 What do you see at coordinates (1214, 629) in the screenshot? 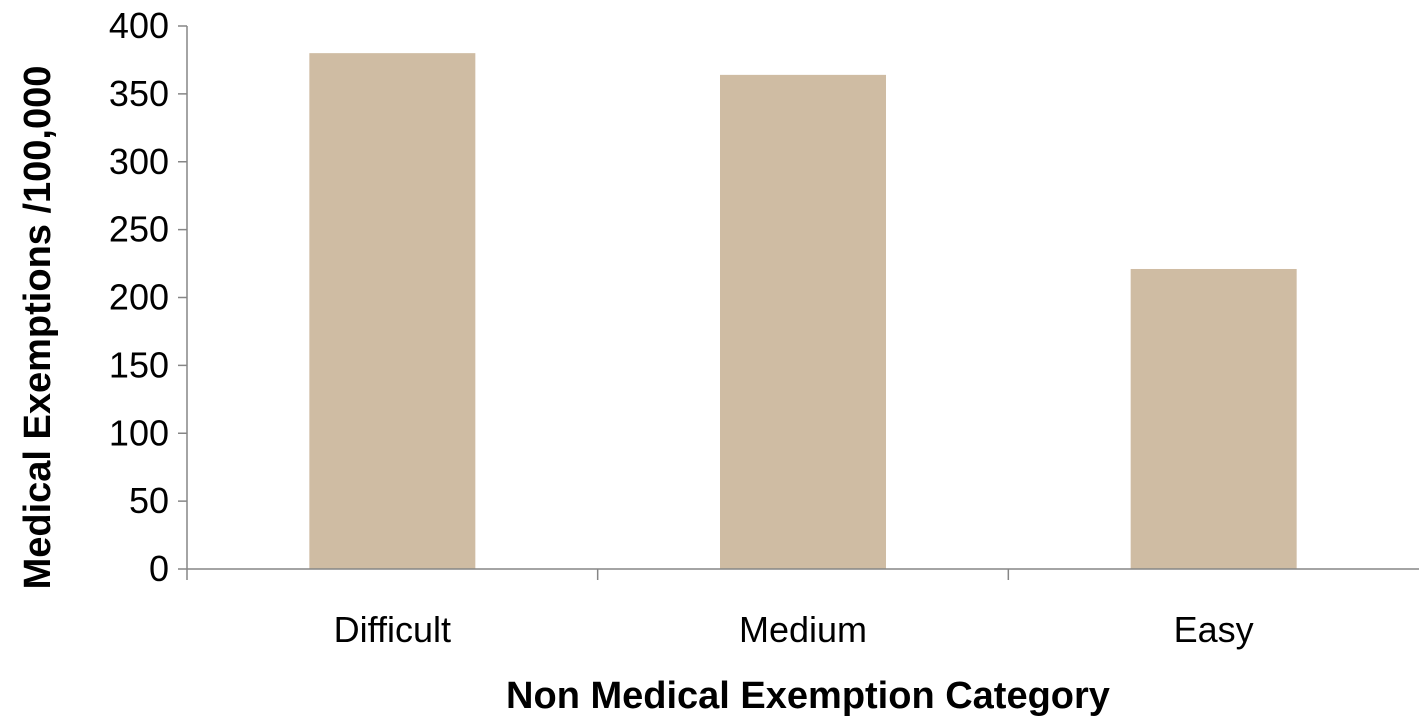
I see `x-tick-label: Easy` at bounding box center [1214, 629].